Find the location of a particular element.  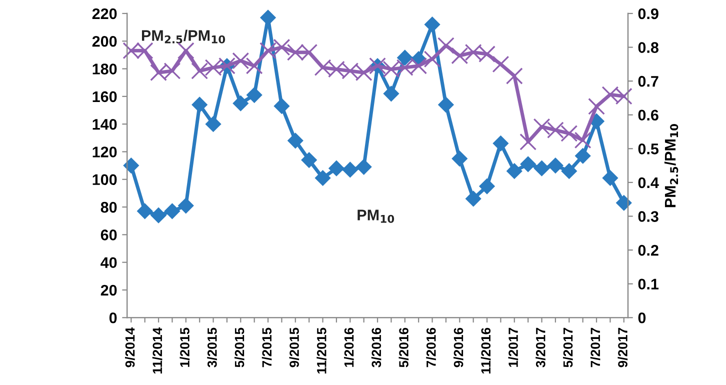

y2-axis-title: PM$_{2.5}$/PM$_{10}$ is located at coordinates (671, 166).